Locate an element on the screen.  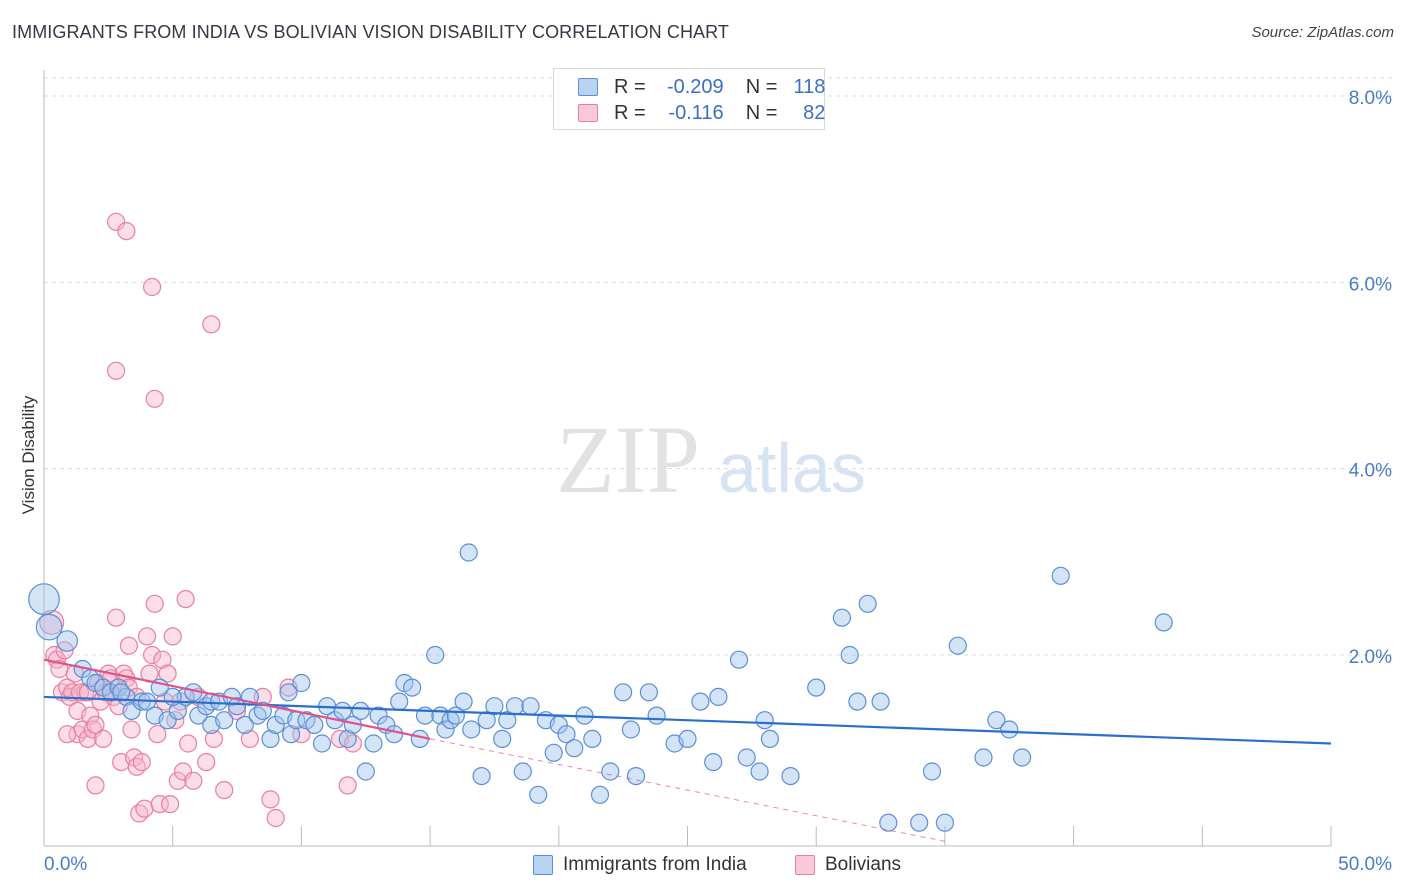
legend-row-bolivians: R = -0.116 N = 82 is located at coordinates (701, 113).